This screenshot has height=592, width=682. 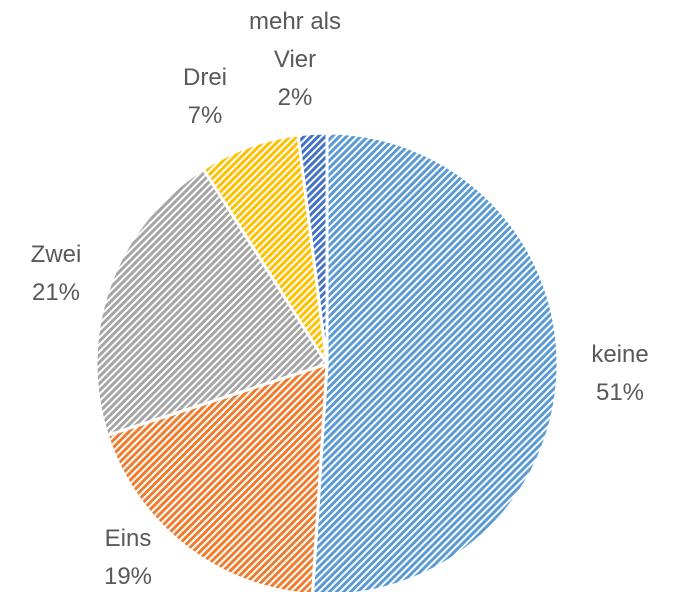 I want to click on data-label: mehr als Vier 2%, so click(x=295, y=60).